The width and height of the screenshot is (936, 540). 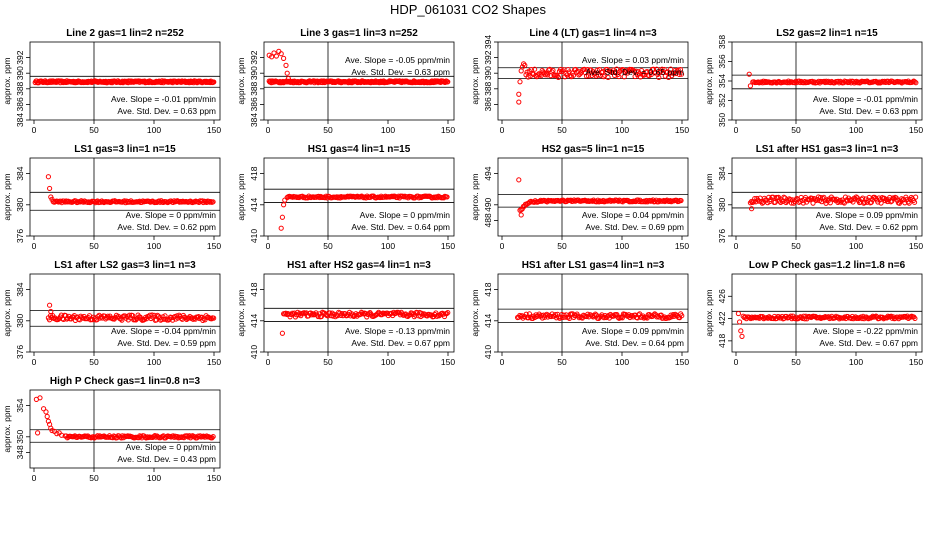 What do you see at coordinates (634, 72) in the screenshot?
I see `std-dev-annotation: Ave. Std. Dev. = 0.65 ppm` at bounding box center [634, 72].